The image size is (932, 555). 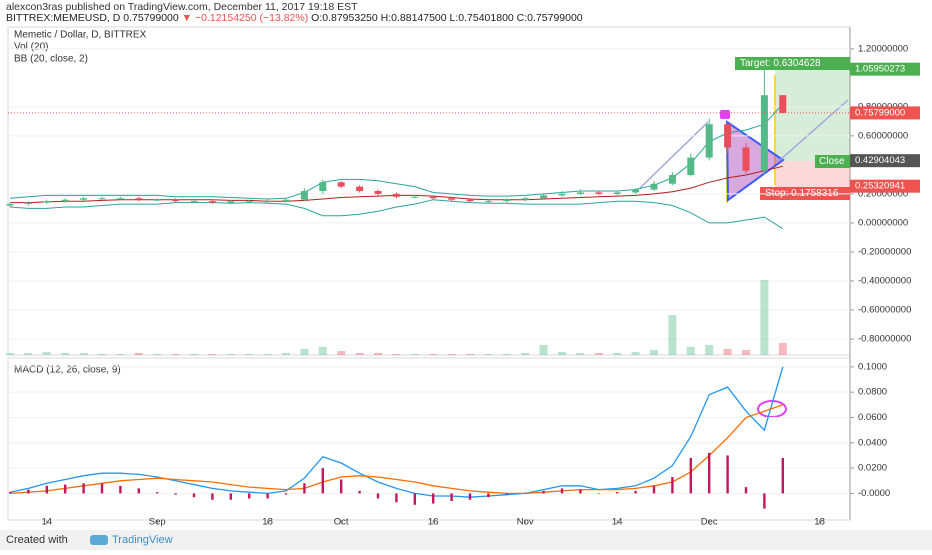 I want to click on price-label: 0.75799000, so click(x=880, y=112).